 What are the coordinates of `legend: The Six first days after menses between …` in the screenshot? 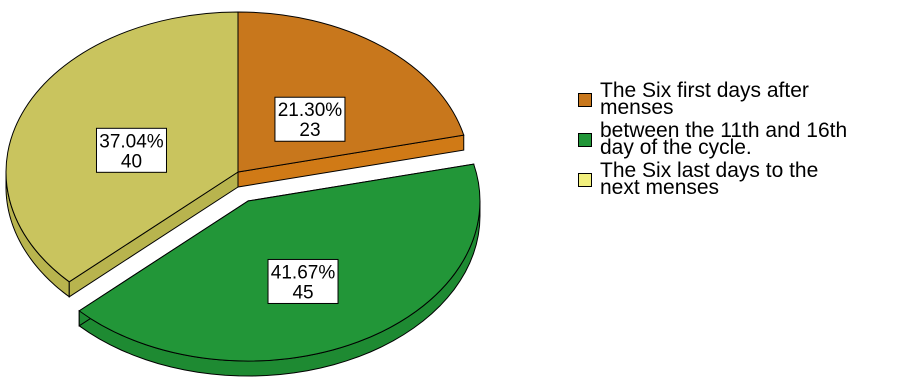 It's located at (737, 140).